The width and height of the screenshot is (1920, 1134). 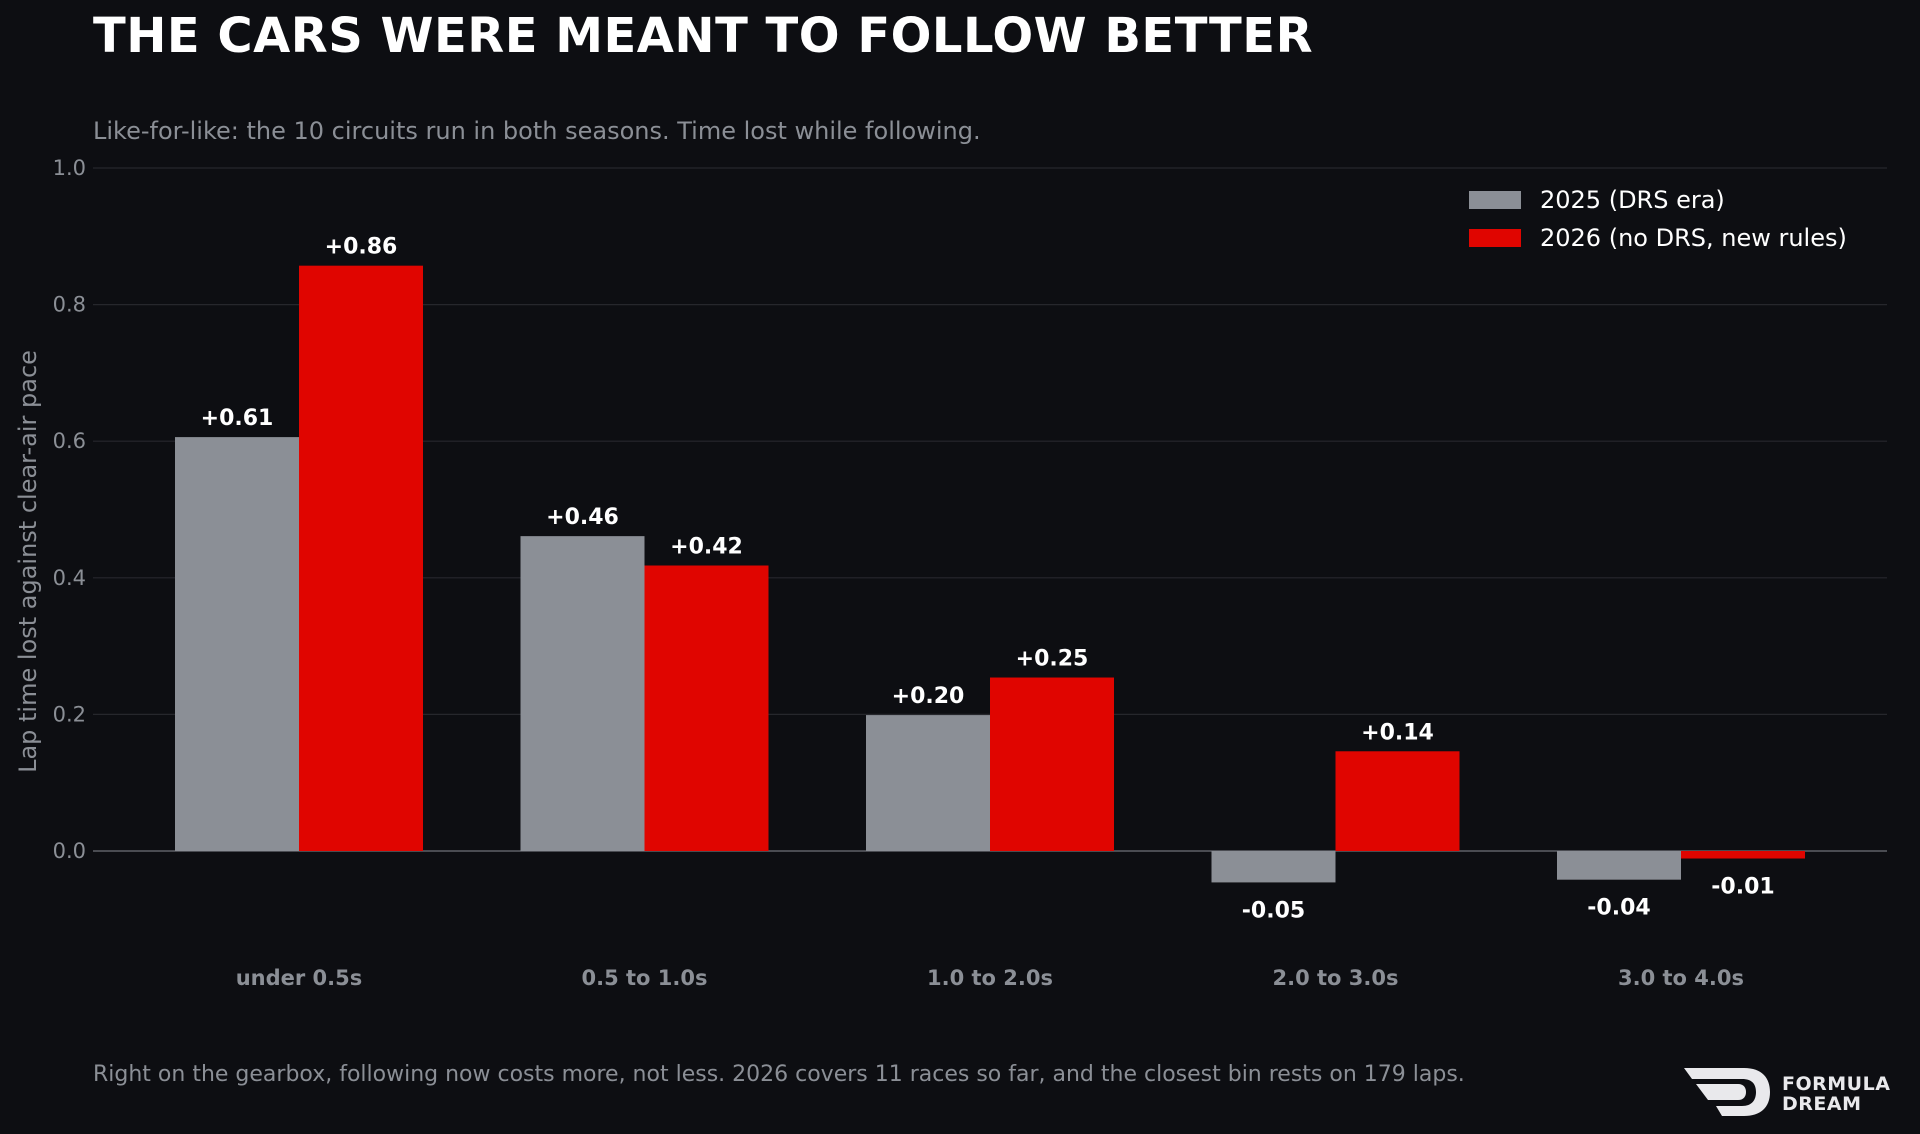 I want to click on y-tick-label: 0.4, so click(x=69, y=578).